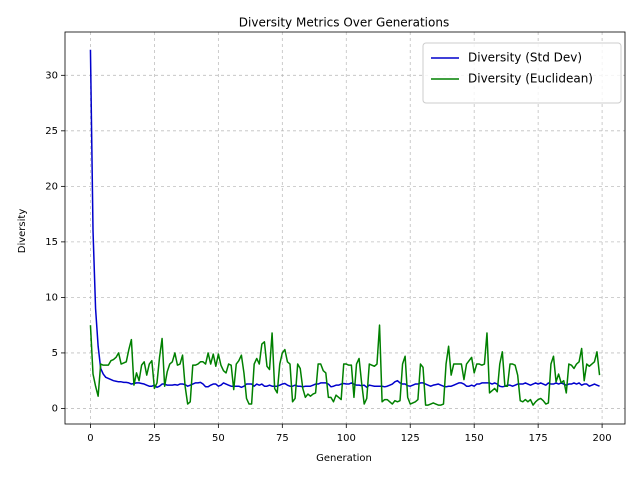 The height and width of the screenshot is (480, 640). I want to click on y-tick-label: 5, so click(55, 353).